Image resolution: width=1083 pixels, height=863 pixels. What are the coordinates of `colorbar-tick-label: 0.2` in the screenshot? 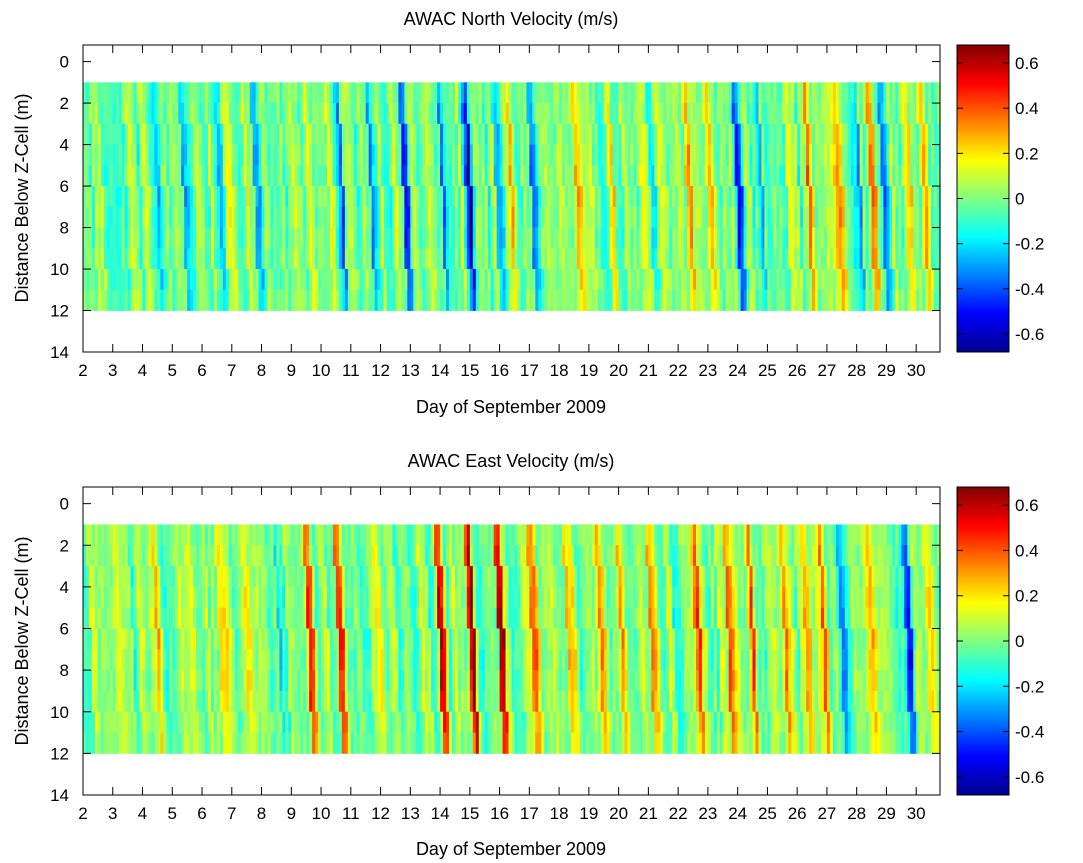 It's located at (1027, 153).